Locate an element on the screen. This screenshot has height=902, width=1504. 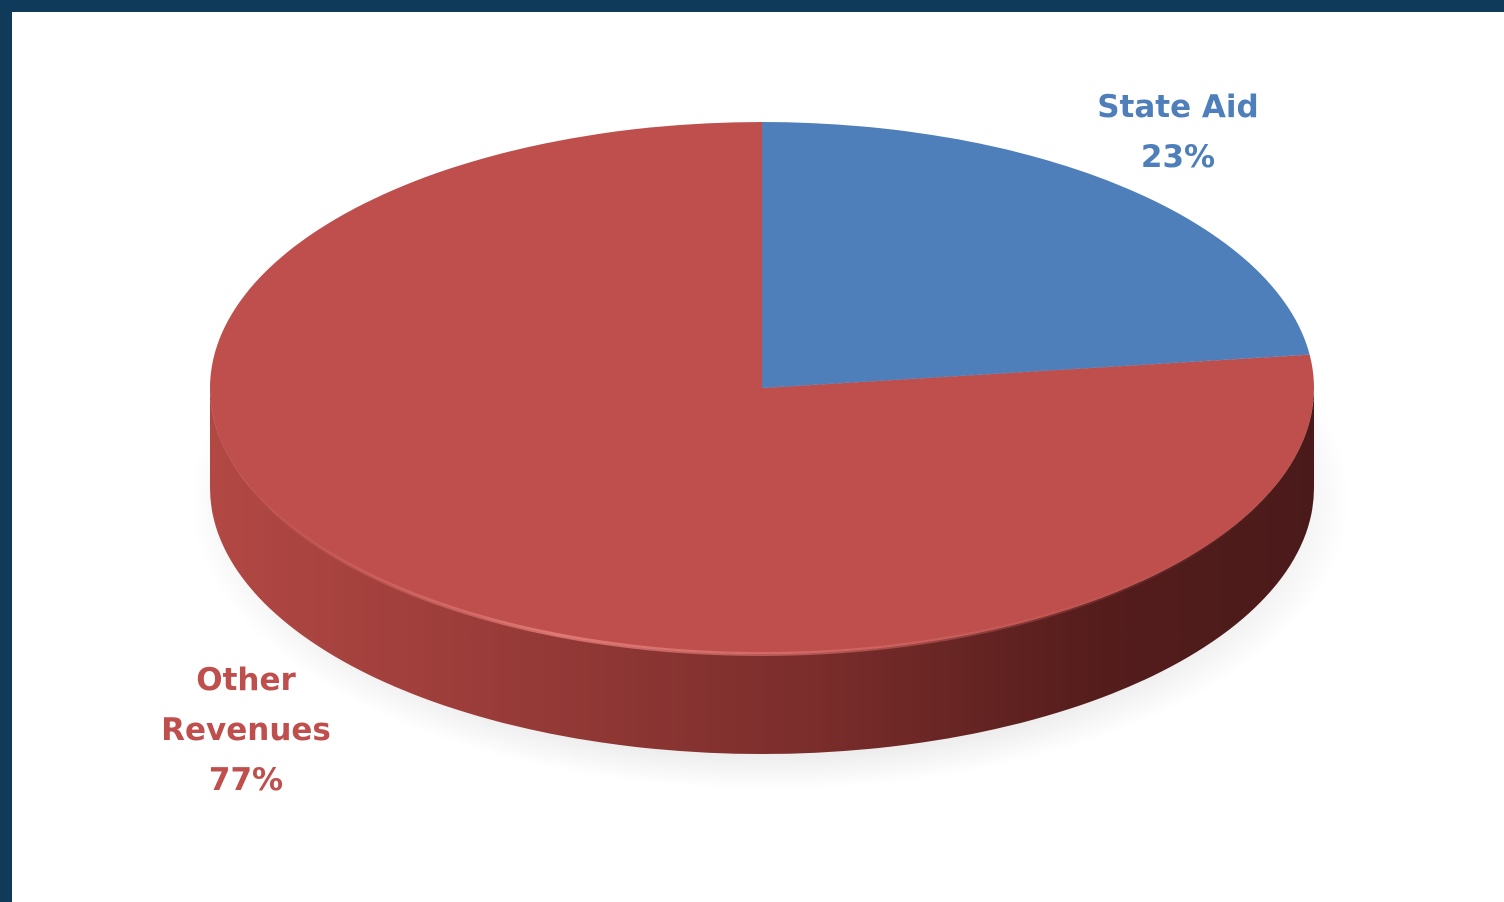
other-revenues-label-line1: Other is located at coordinates (246, 680).